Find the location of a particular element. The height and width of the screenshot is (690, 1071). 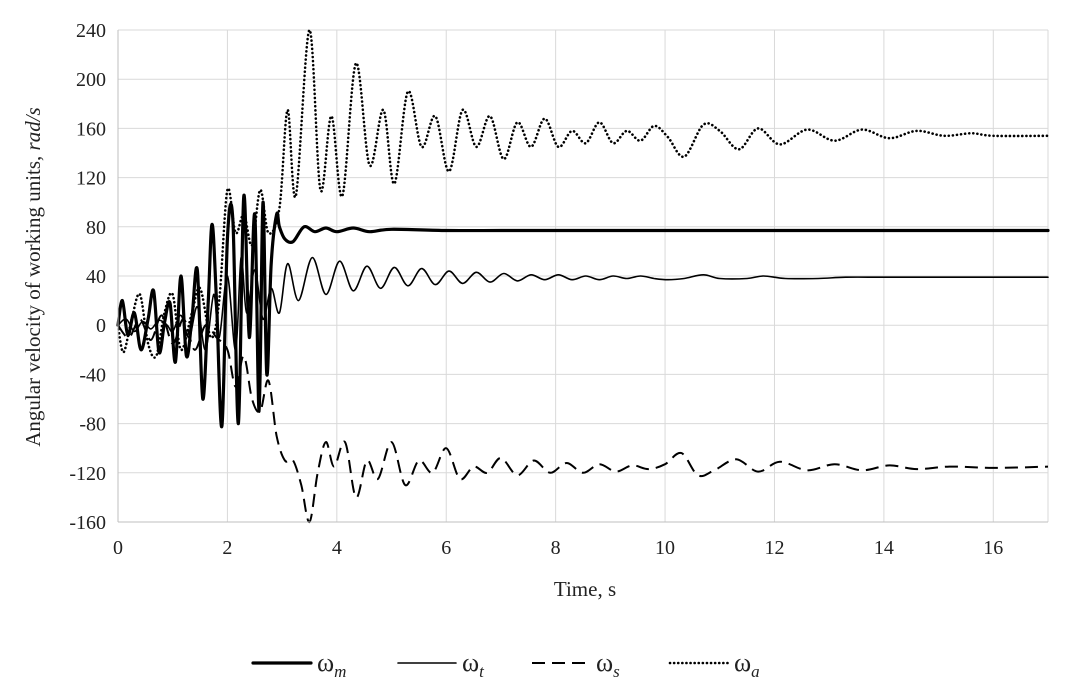

legend-label-omega-t: ωt is located at coordinates (473, 664).